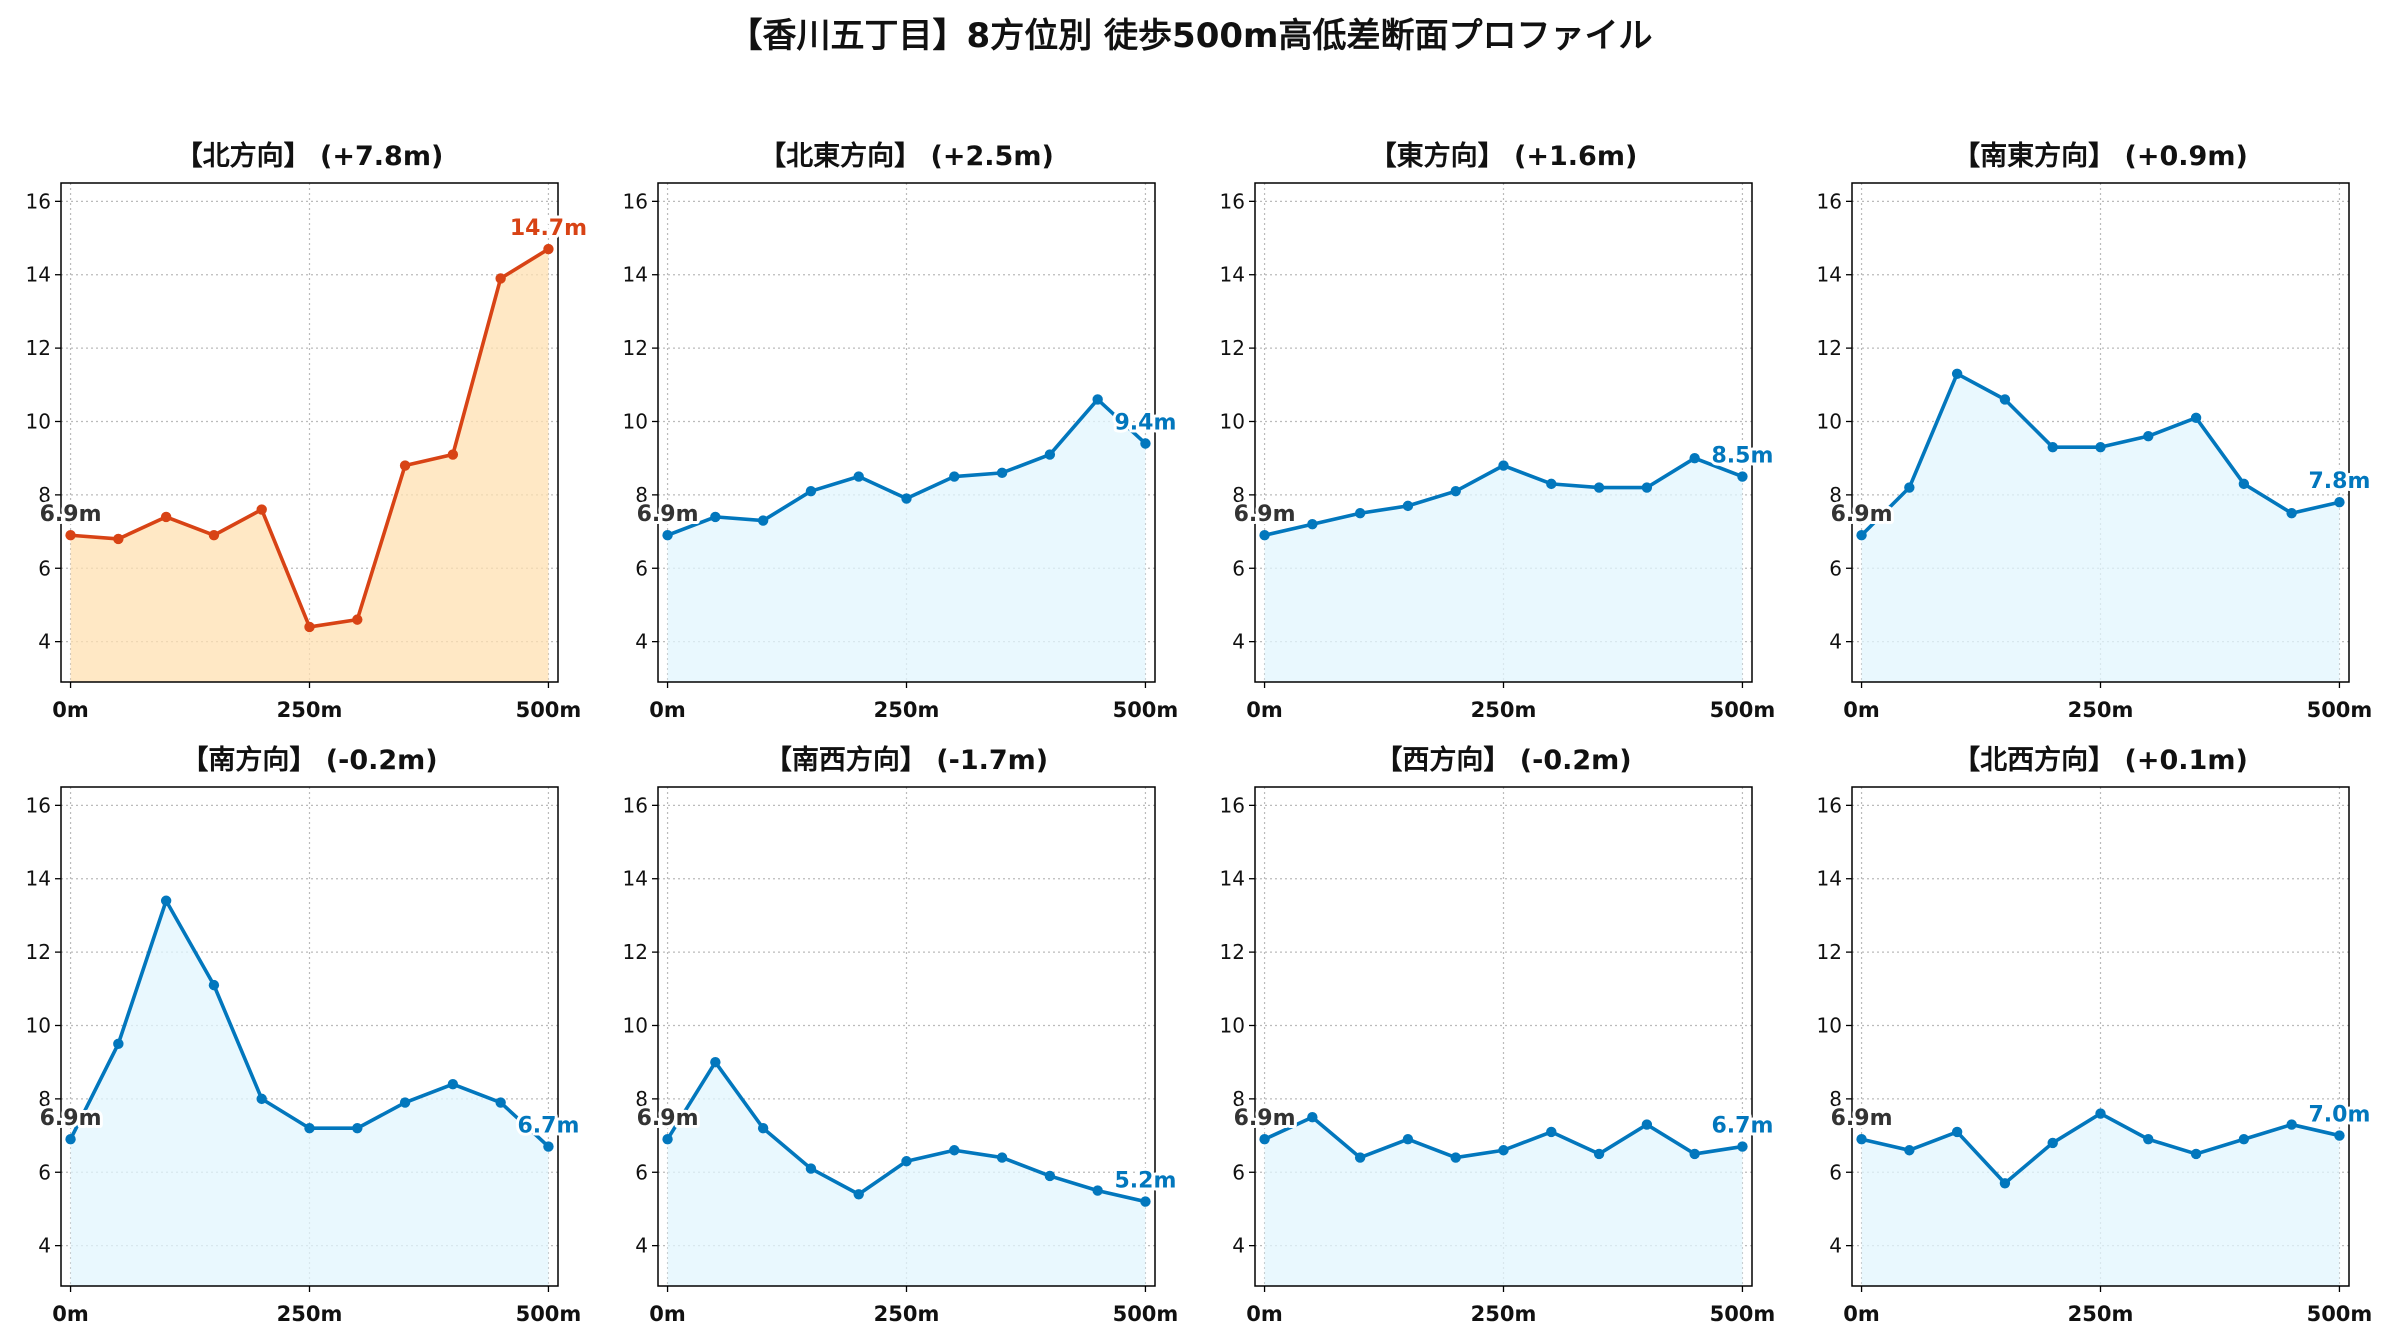  I want to click on chart-title: 【南方向】 (-0.2m), so click(309, 760).